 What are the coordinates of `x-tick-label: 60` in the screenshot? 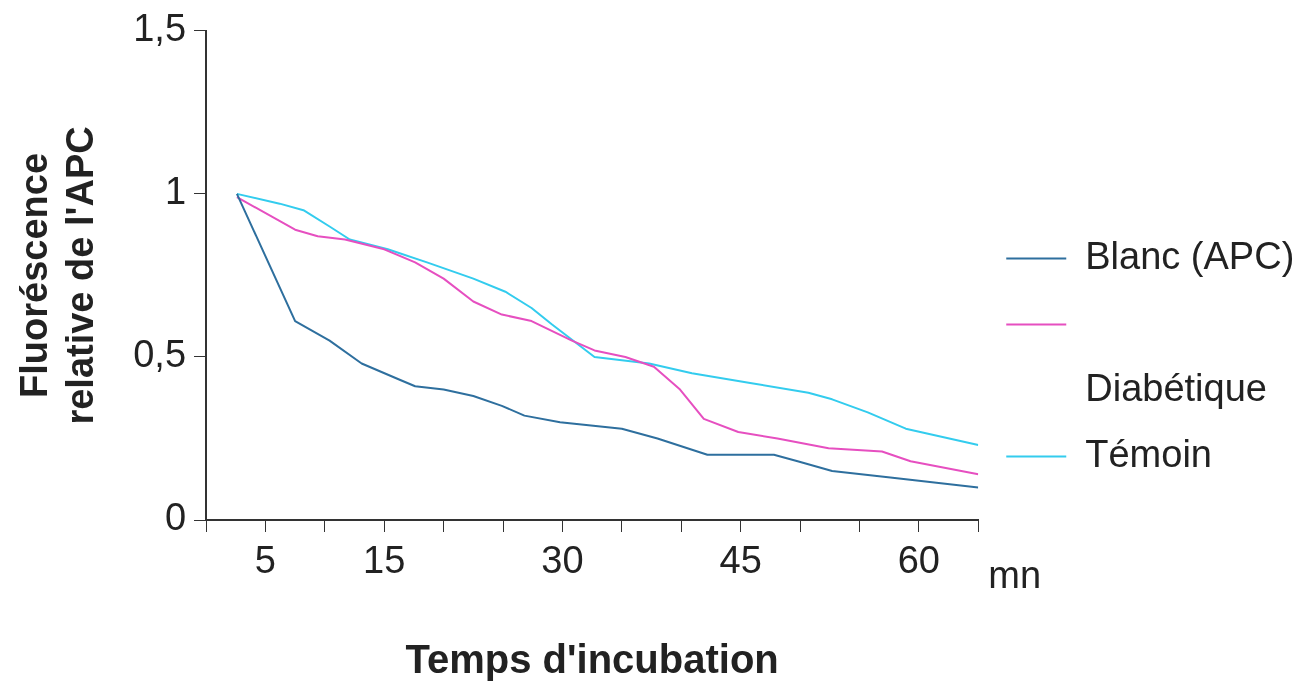 It's located at (918, 560).